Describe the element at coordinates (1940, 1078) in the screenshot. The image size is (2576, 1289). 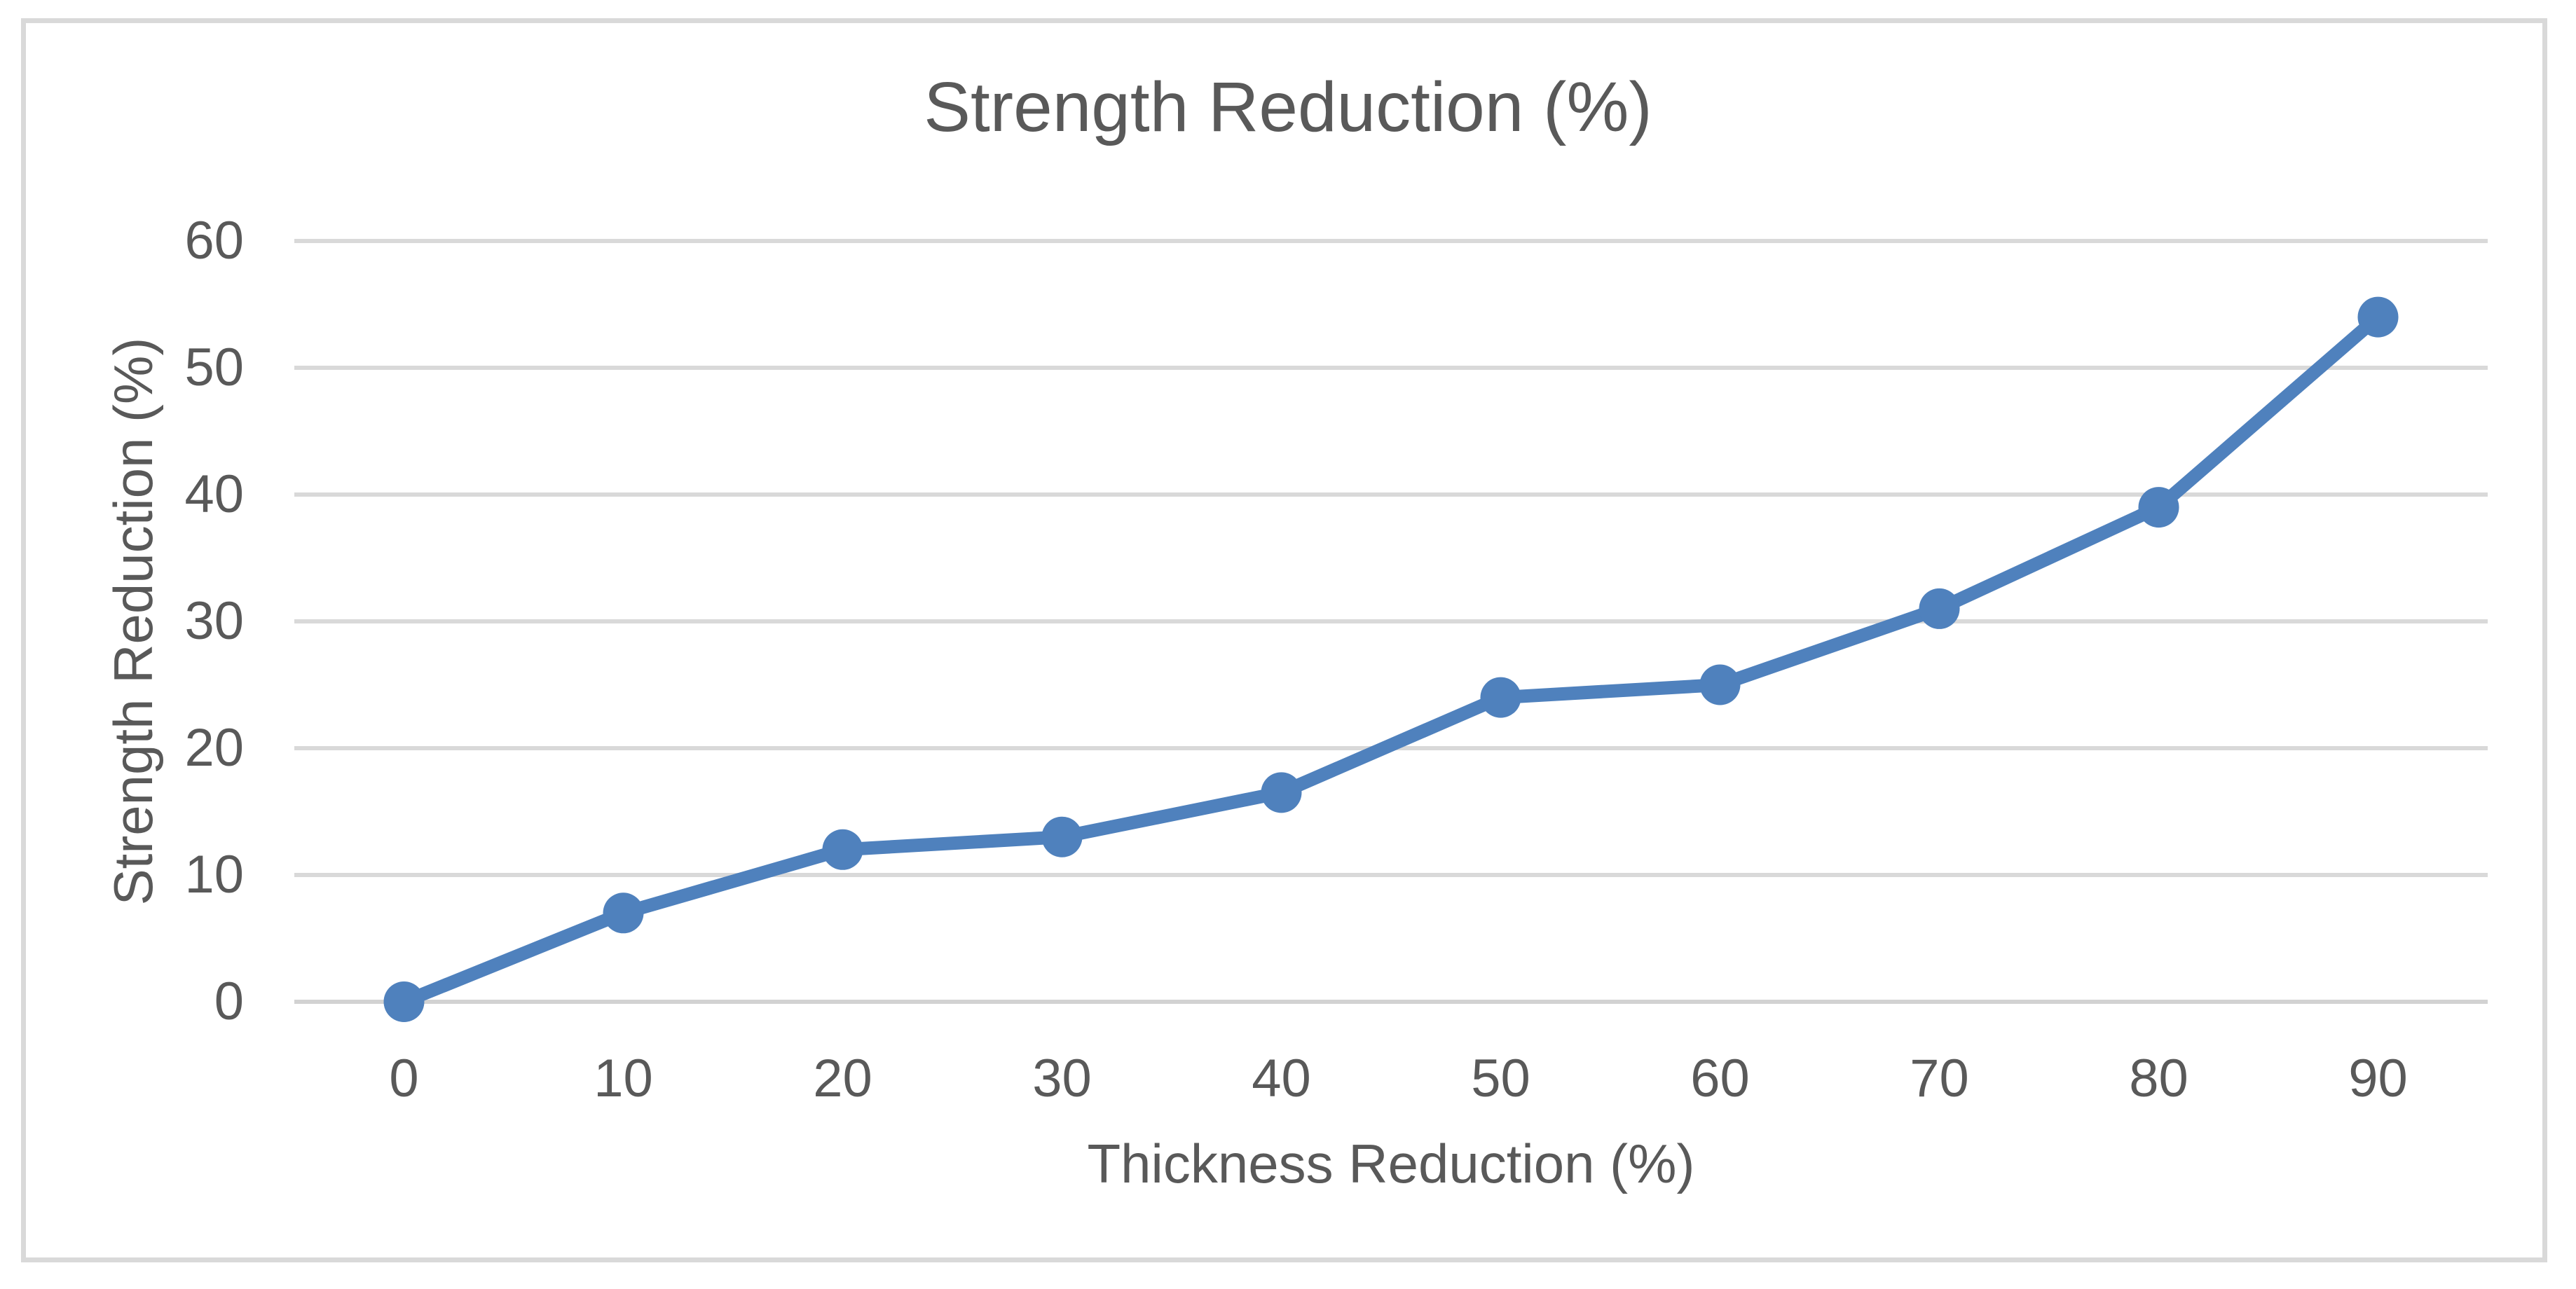
I see `x-tick-label-70: 70` at that location.